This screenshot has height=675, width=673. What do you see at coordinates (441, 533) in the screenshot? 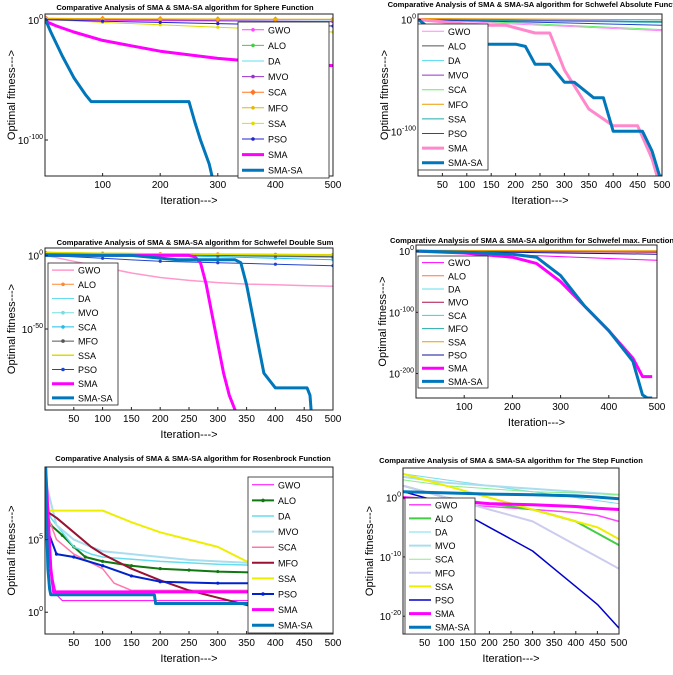
I see `legend-label-da: DA` at bounding box center [441, 533].